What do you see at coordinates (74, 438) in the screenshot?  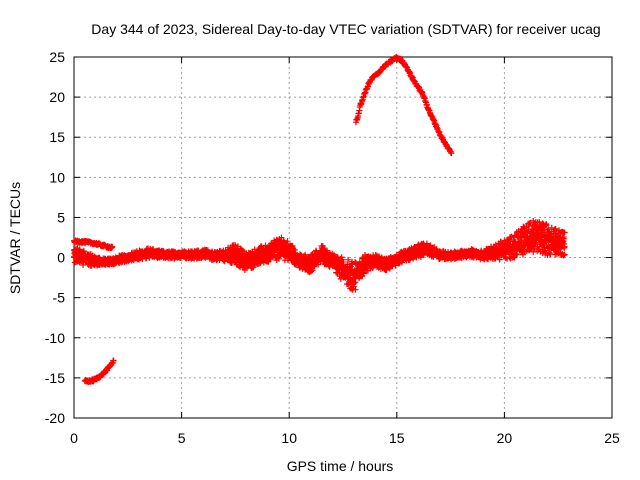 I see `x-tick-label: 0` at bounding box center [74, 438].